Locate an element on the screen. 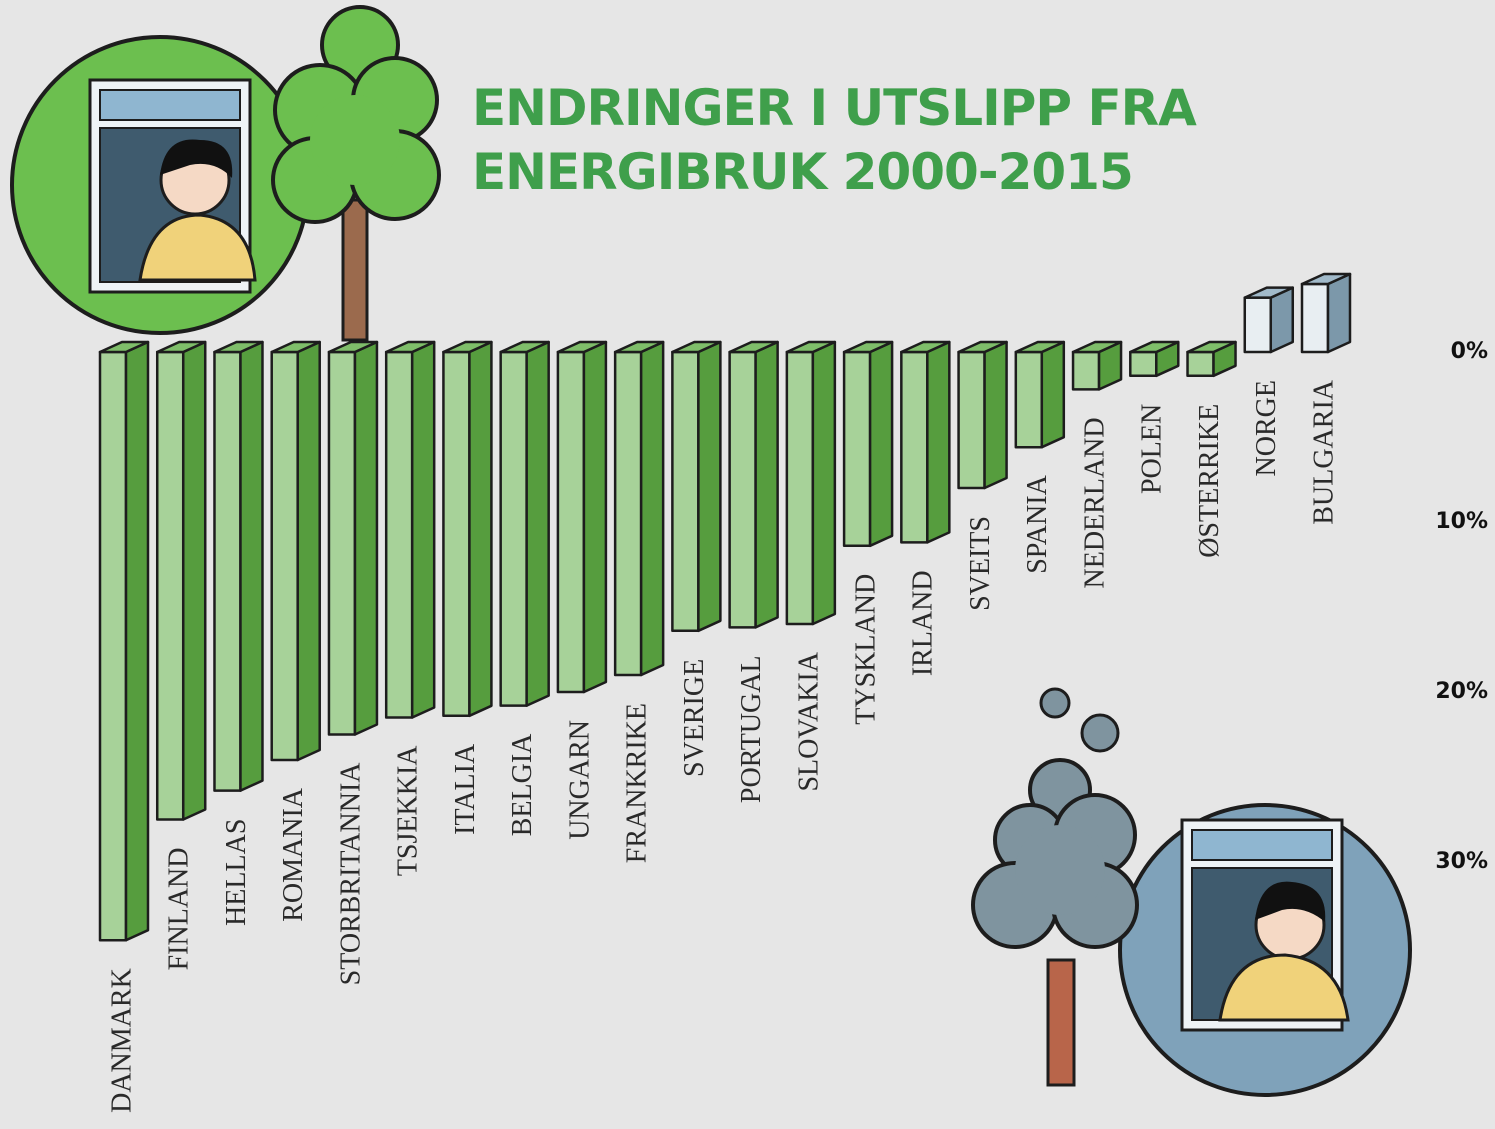 The height and width of the screenshot is (1129, 1495). y-tick-label: 0% is located at coordinates (1469, 351).